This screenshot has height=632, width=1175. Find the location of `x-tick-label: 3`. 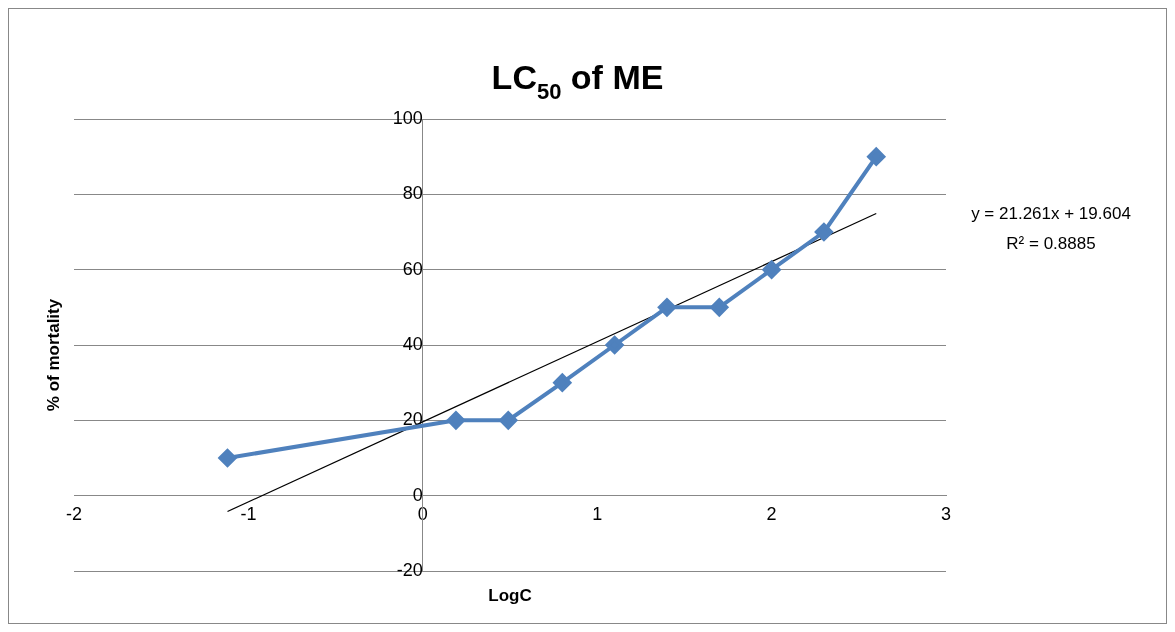

x-tick-label: 3 is located at coordinates (946, 514).